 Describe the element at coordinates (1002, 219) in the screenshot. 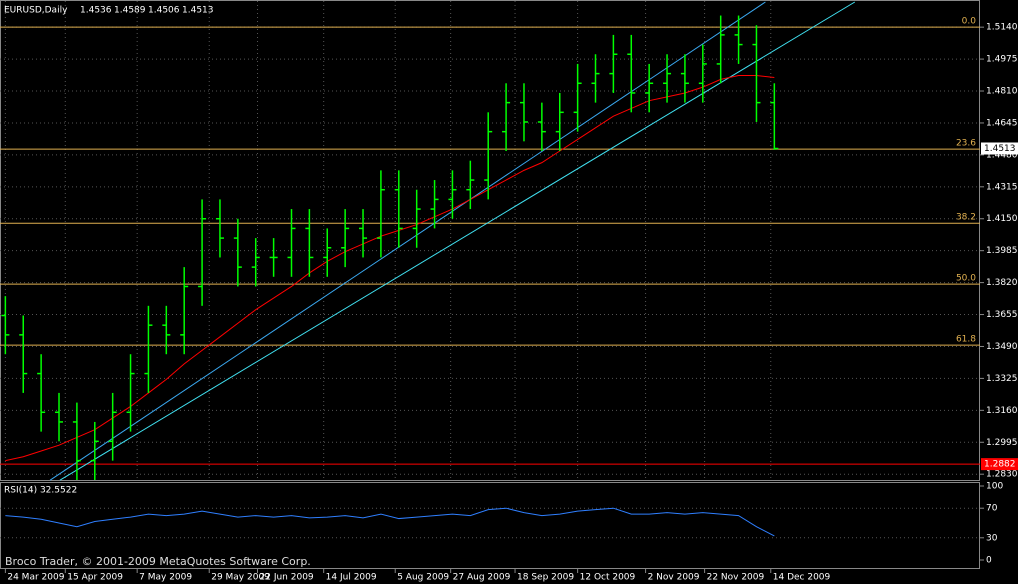

I see `y-tick-label: 1.4150` at that location.